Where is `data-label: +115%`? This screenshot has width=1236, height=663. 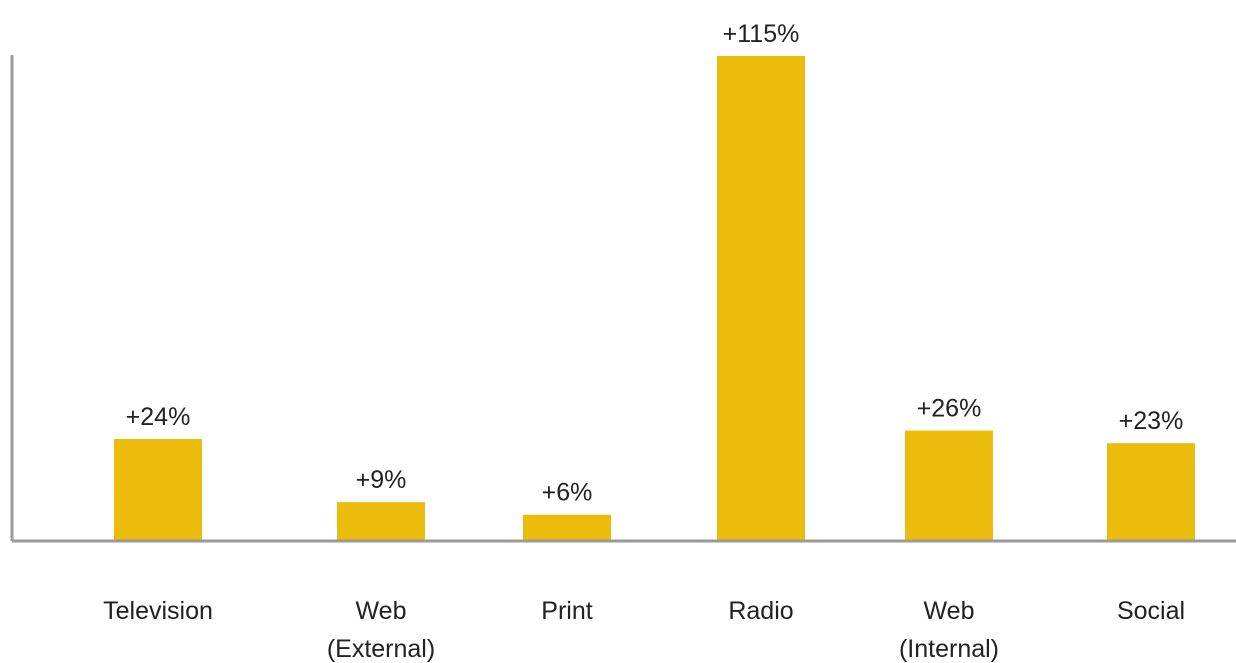
data-label: +115% is located at coordinates (761, 34).